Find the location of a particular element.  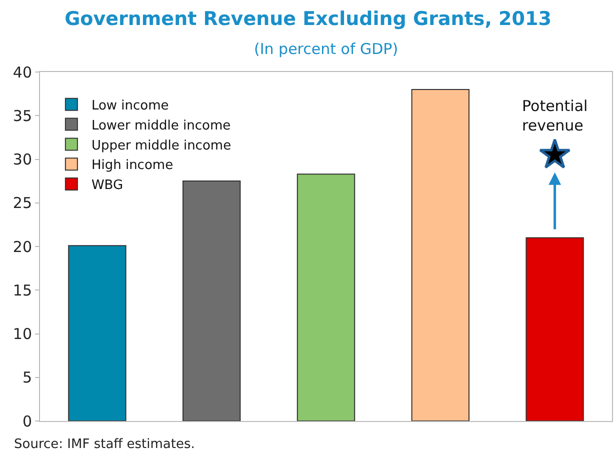

annotation: Potential revenue is located at coordinates (555, 115).